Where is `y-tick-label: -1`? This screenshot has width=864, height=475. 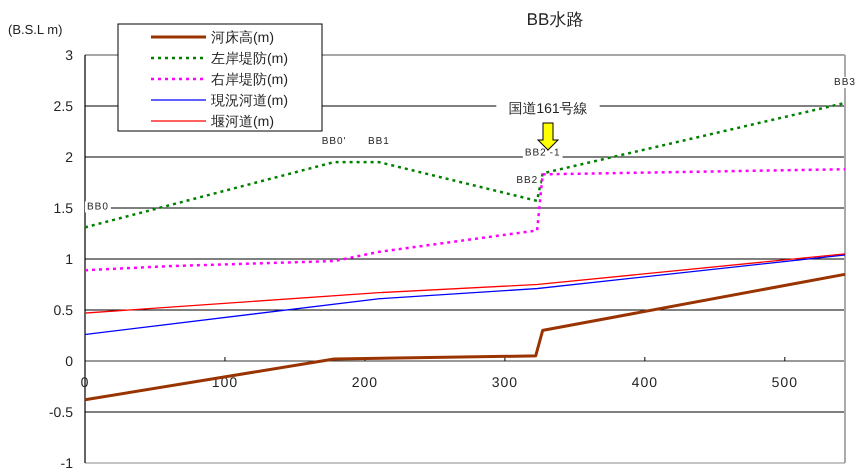 y-tick-label: -1 is located at coordinates (67, 463).